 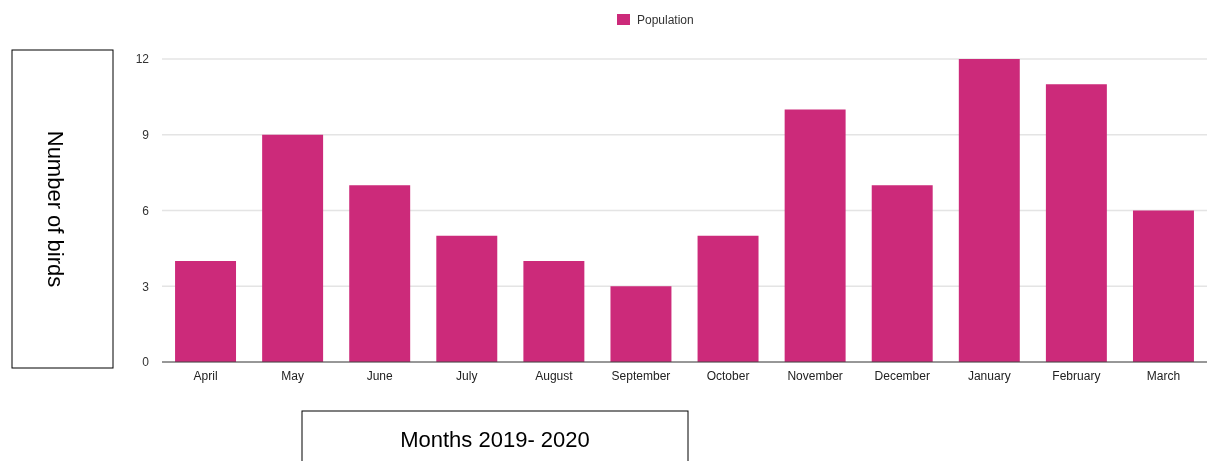 What do you see at coordinates (146, 210) in the screenshot?
I see `y-tick-label: 6` at bounding box center [146, 210].